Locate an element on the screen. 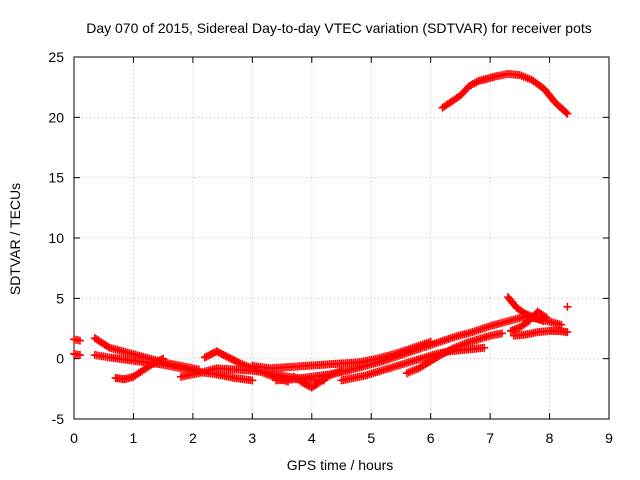 This screenshot has height=480, width=640. x-tick-label: 3 is located at coordinates (252, 438).